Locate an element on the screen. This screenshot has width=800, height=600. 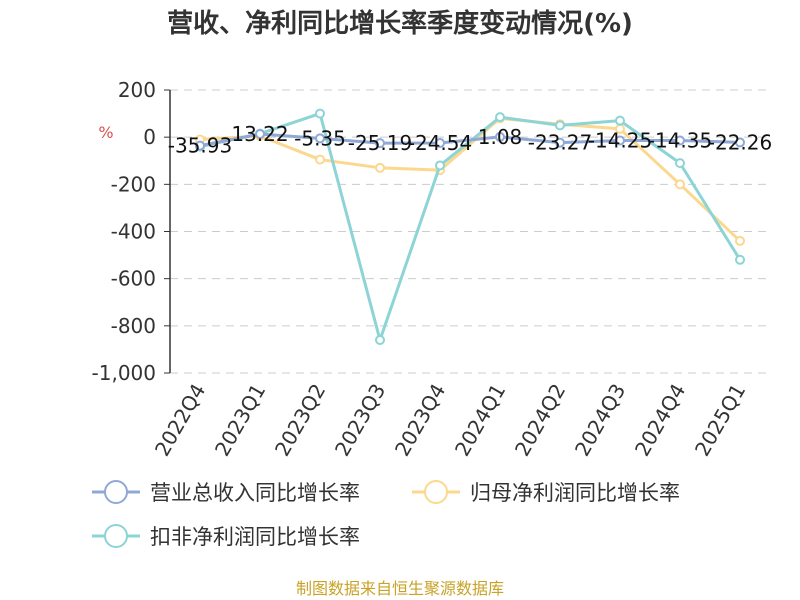
data-label: -5.35 is located at coordinates (320, 138).